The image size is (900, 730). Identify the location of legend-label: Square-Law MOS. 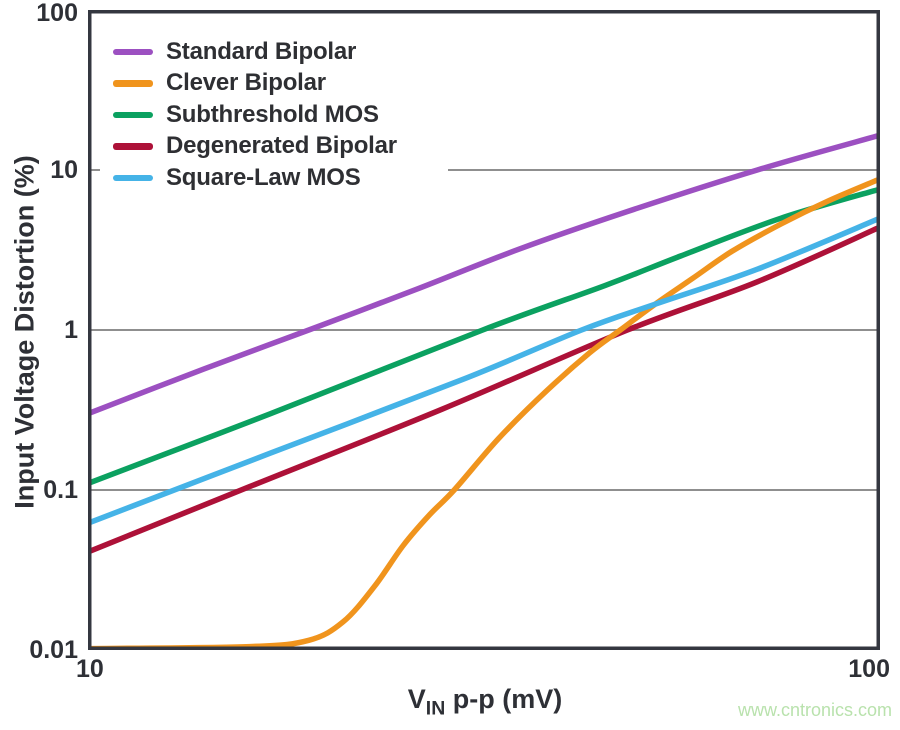
(263, 177).